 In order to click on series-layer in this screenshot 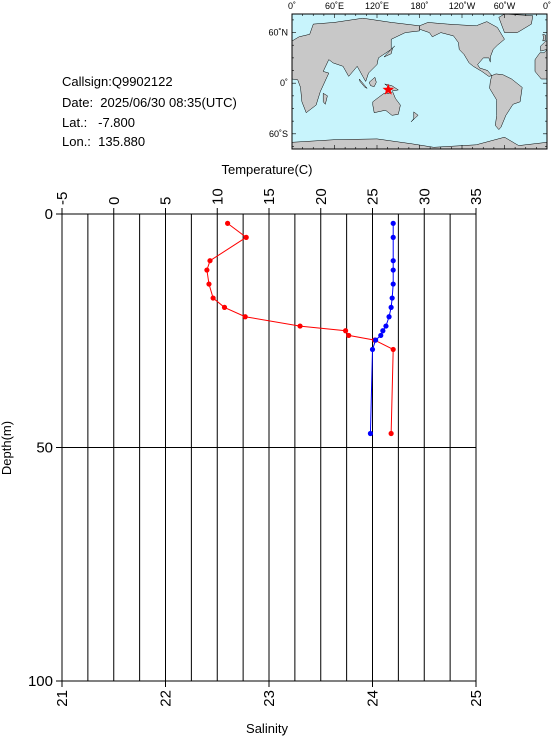, I will do `click(300, 328)`.